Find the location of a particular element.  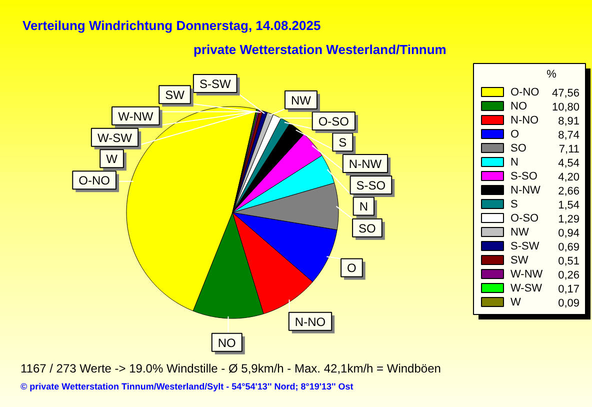

legend-label: SW is located at coordinates (519, 260).